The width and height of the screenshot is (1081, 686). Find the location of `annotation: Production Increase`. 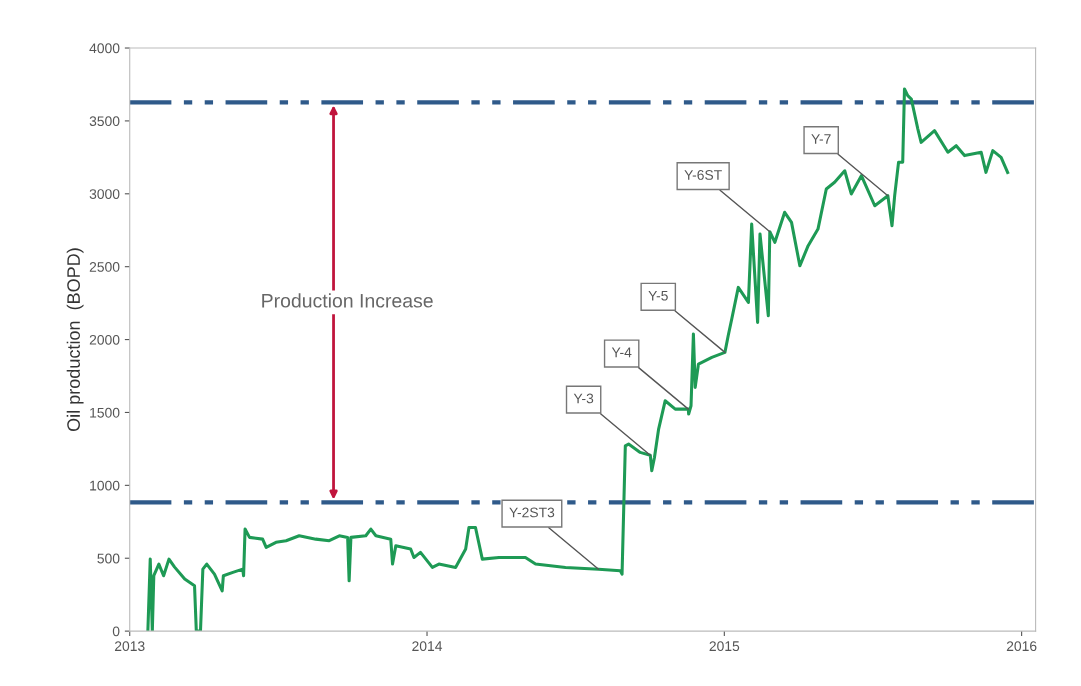

annotation: Production Increase is located at coordinates (347, 300).